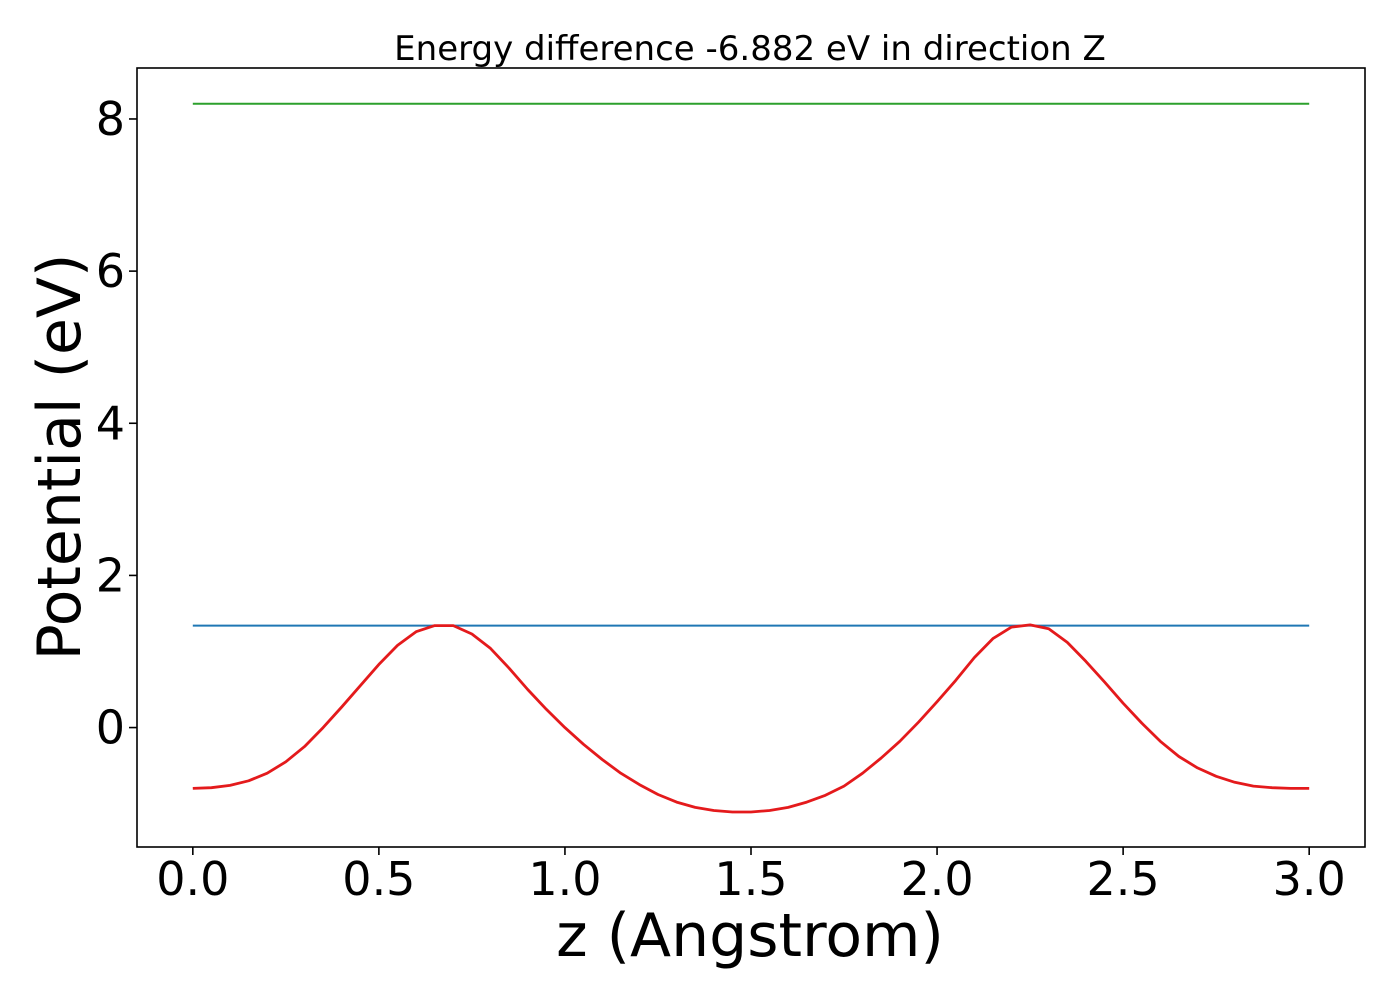  What do you see at coordinates (936, 879) in the screenshot?
I see `x-tick-label: 2.0` at bounding box center [936, 879].